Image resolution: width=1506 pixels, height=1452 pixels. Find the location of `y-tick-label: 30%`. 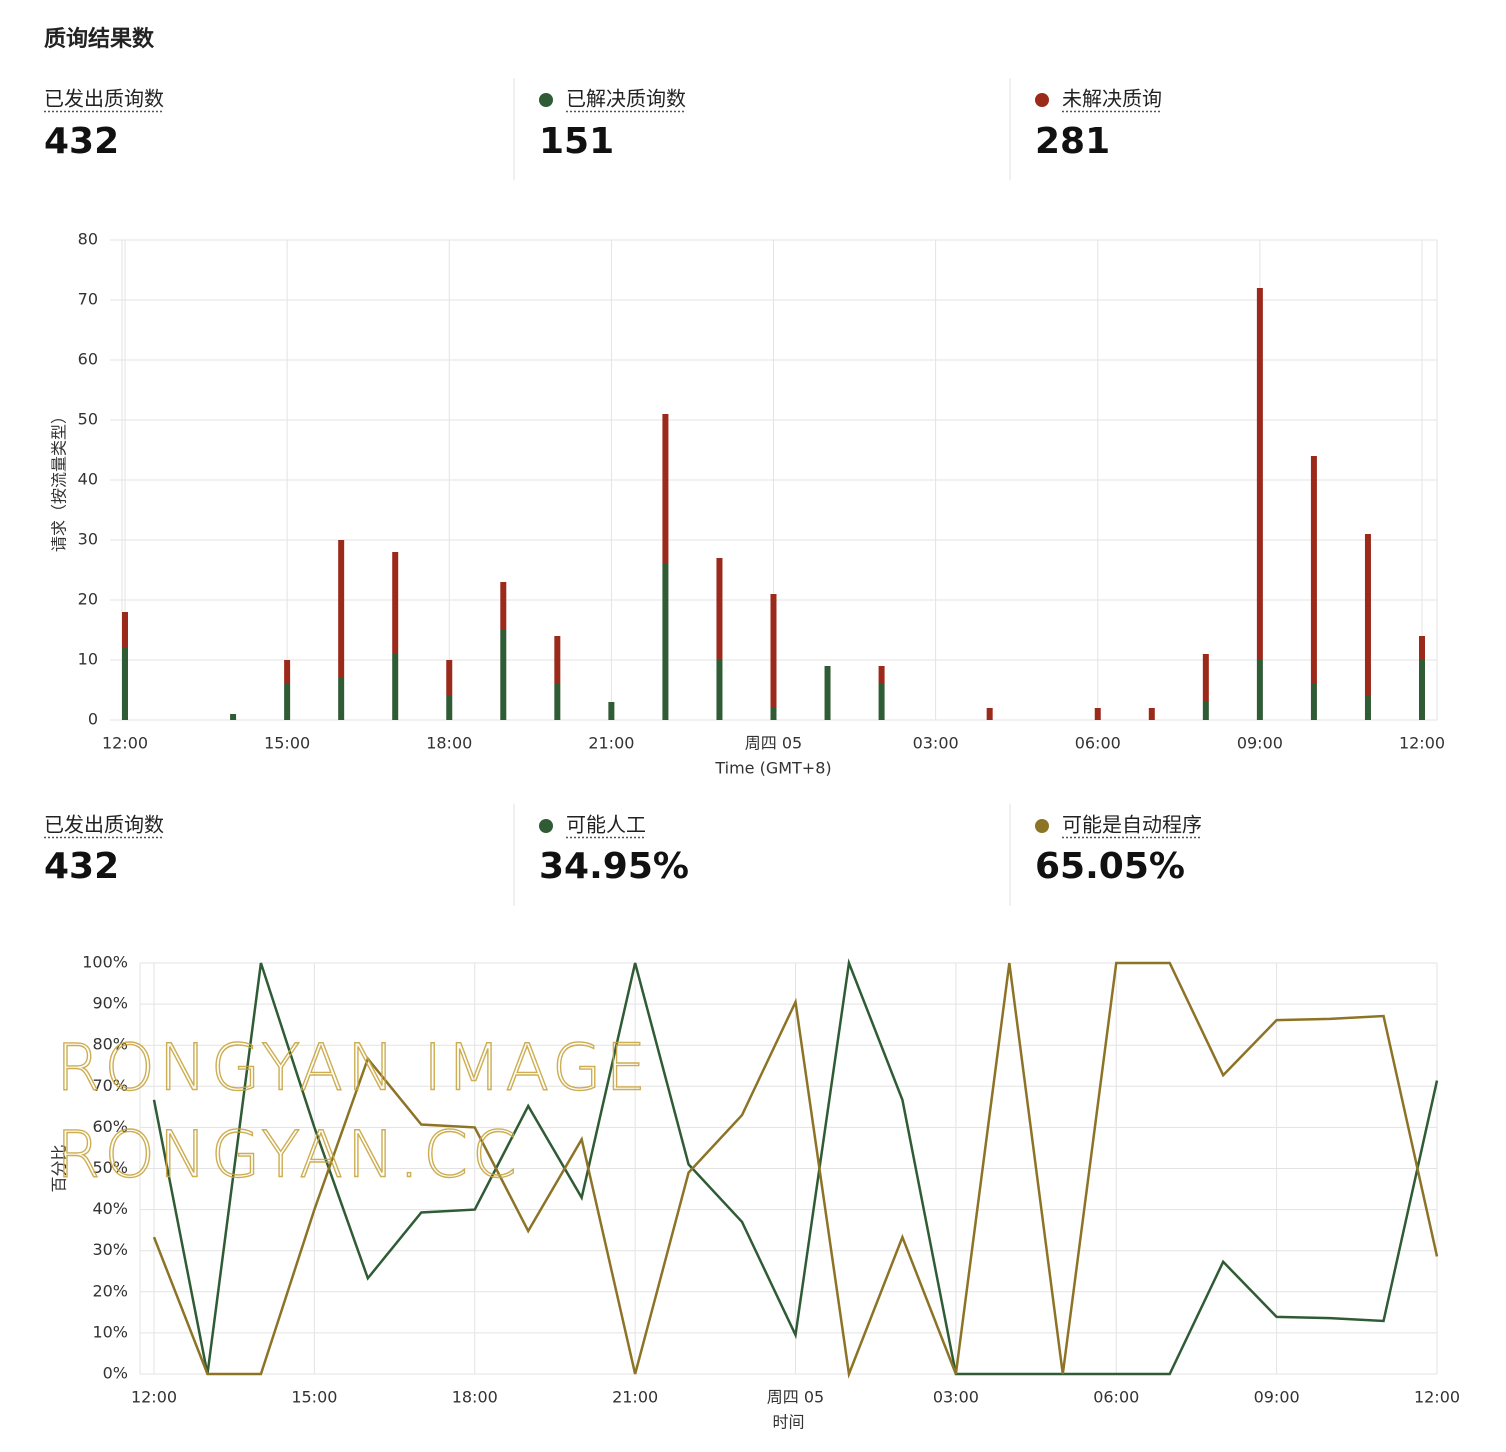

y-tick-label: 30% is located at coordinates (110, 1249).